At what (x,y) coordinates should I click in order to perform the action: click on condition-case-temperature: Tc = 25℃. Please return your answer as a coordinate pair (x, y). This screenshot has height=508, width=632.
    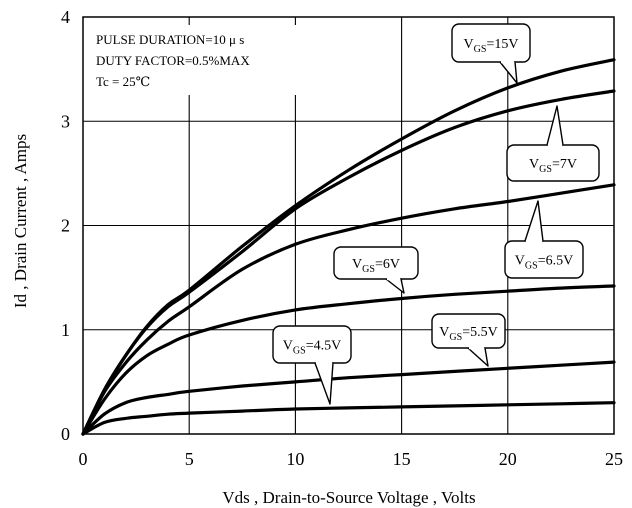
    Looking at the image, I should click on (123, 81).